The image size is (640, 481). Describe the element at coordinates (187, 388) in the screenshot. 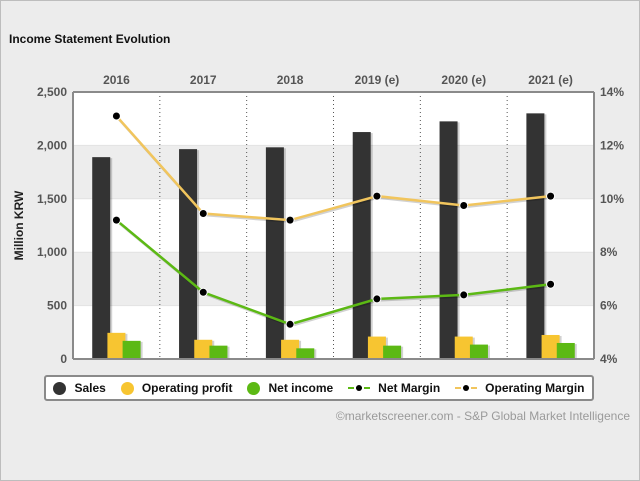

I see `legend-label-operating-profit: Operating profit` at that location.